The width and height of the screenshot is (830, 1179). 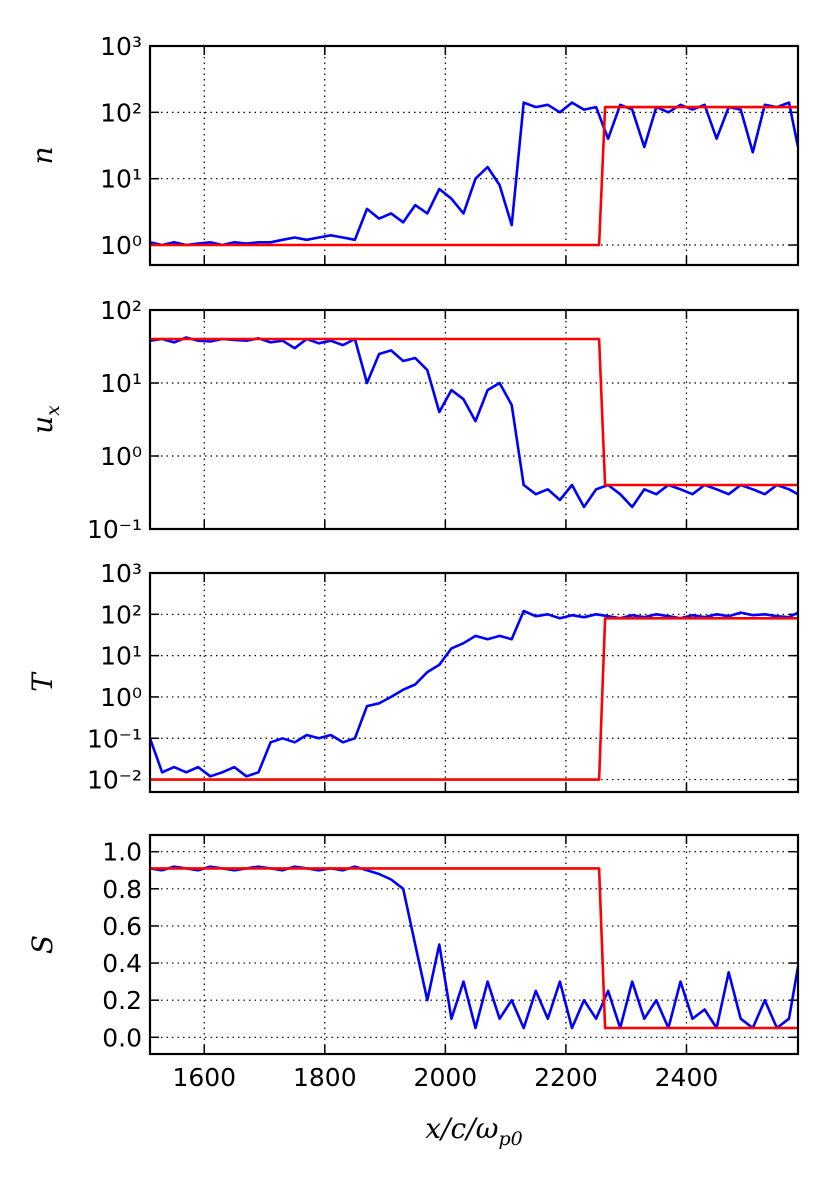 I want to click on y-tick-label: 1.0, so click(x=122, y=852).